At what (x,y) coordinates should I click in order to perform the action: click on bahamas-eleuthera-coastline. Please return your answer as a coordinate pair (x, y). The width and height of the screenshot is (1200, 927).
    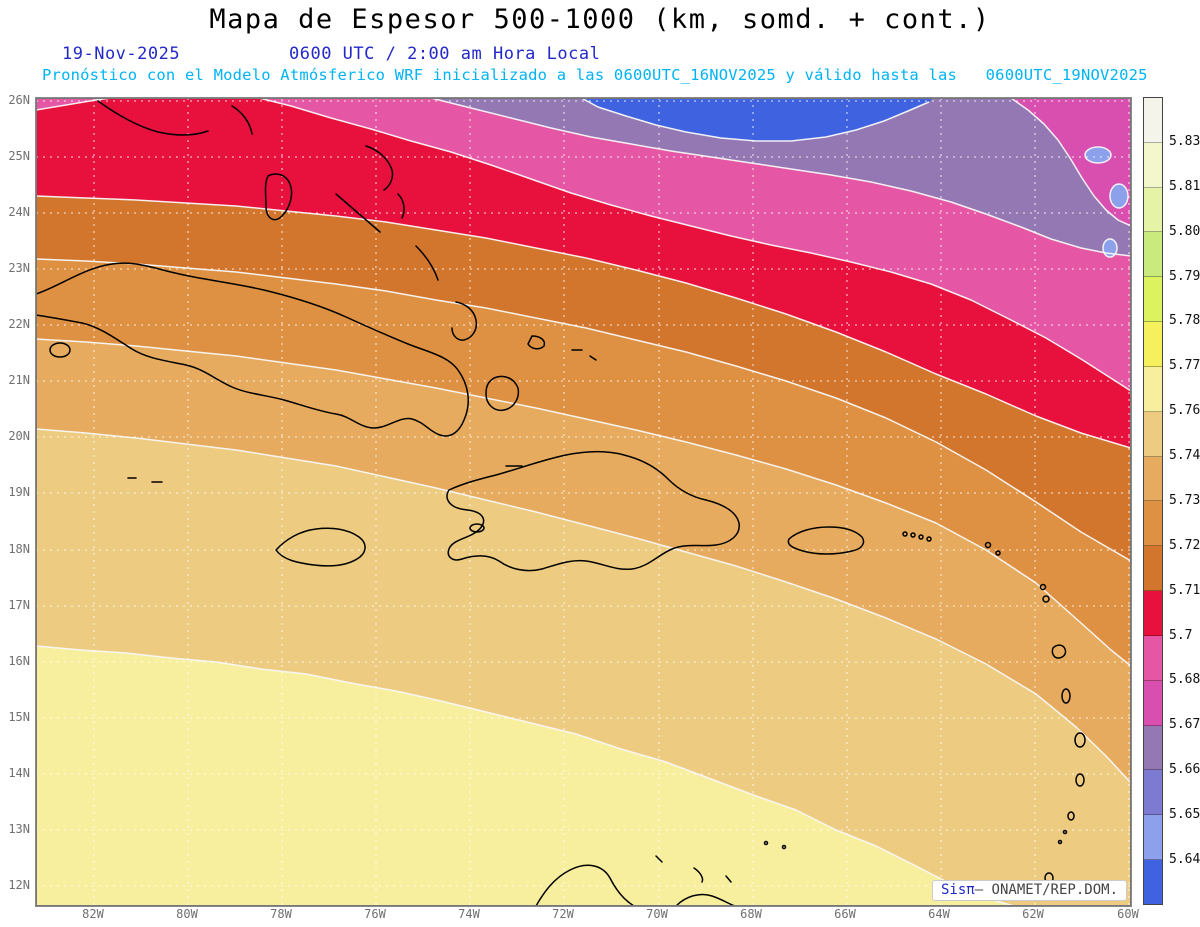
    Looking at the image, I should click on (379, 168).